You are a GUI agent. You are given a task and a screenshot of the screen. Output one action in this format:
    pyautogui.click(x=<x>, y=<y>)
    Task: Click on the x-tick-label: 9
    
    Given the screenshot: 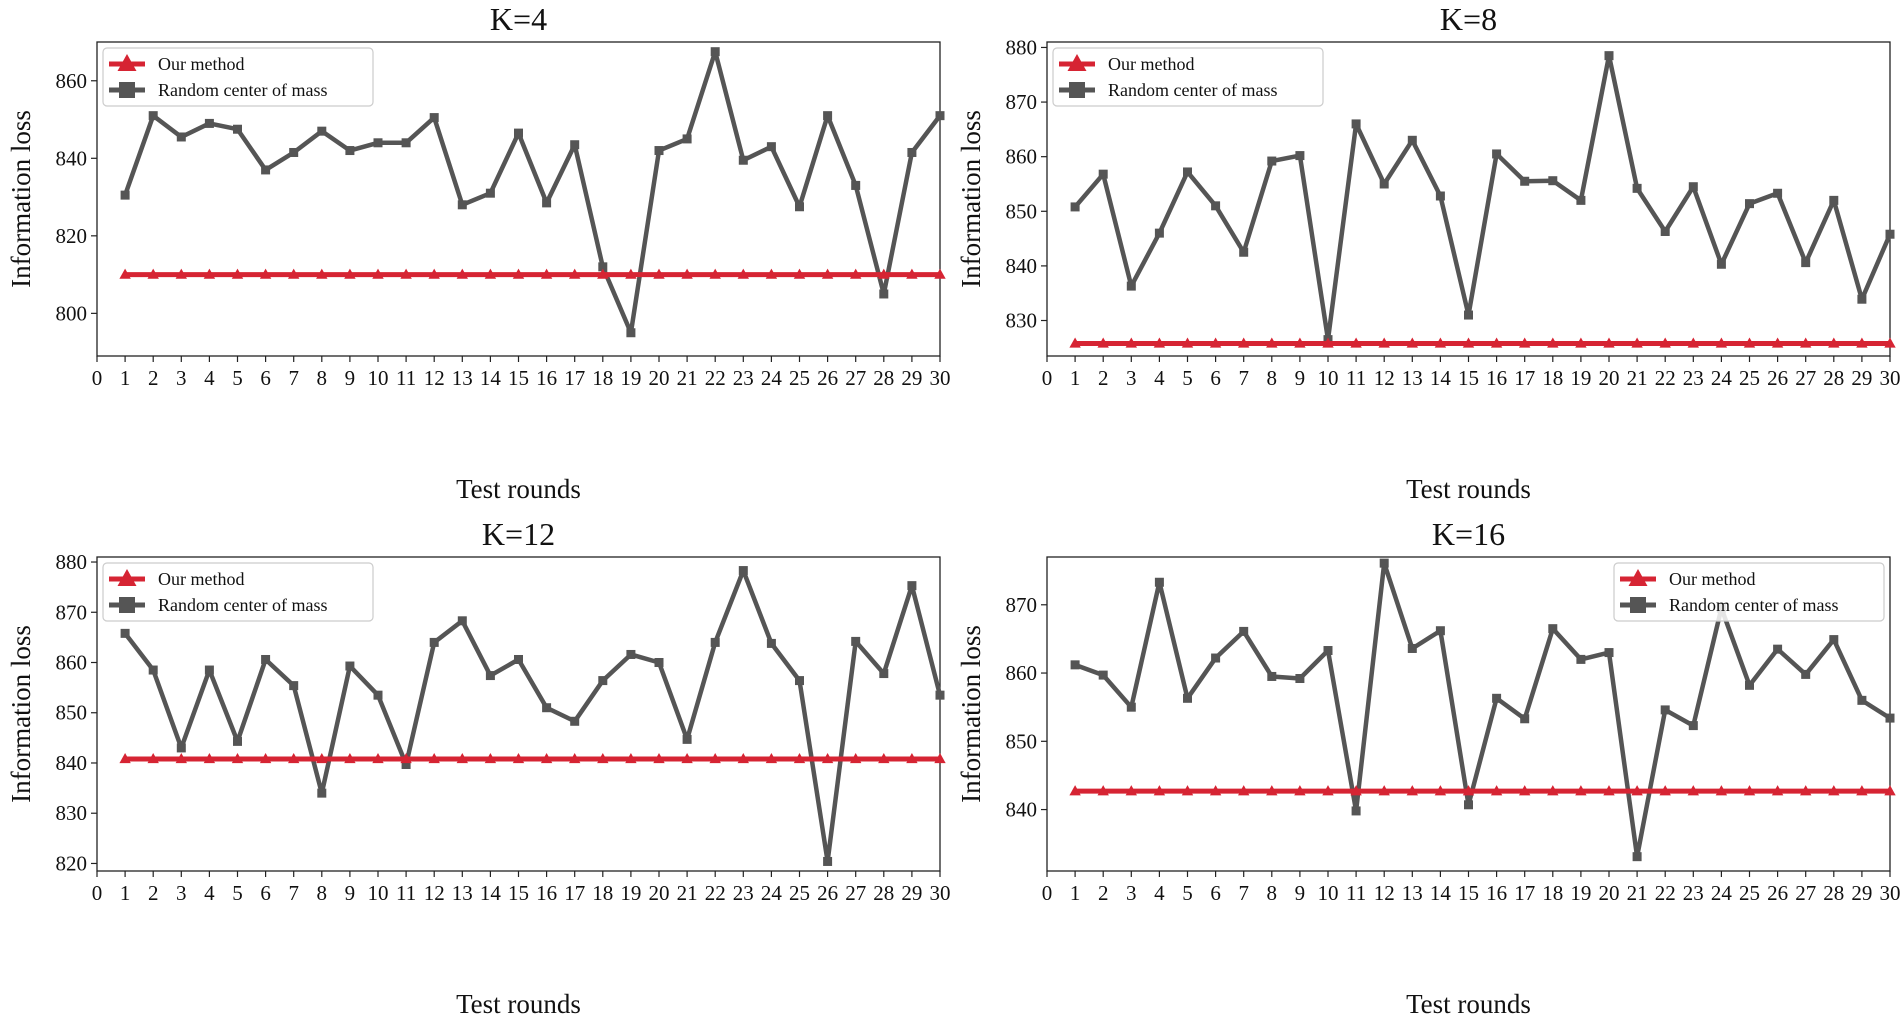 What is the action you would take?
    pyautogui.click(x=1300, y=893)
    